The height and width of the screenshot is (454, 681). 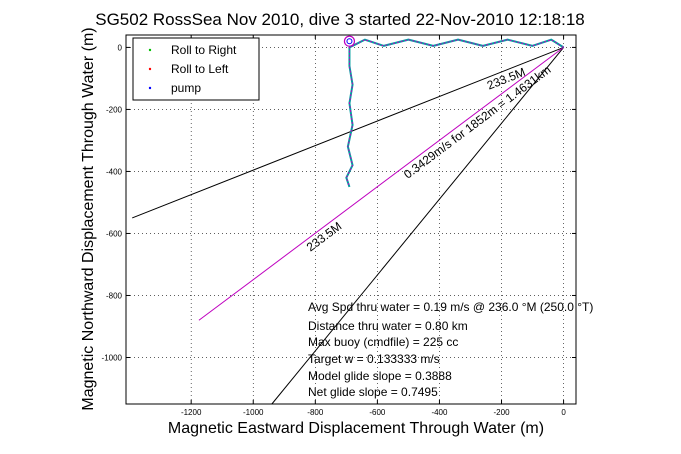 I want to click on track-roll-left, so click(x=454, y=113).